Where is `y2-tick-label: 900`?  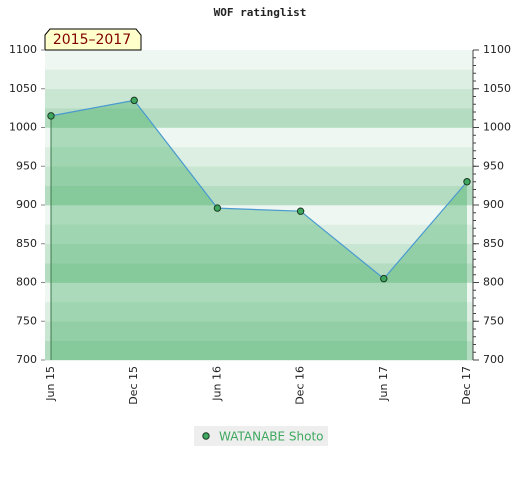 y2-tick-label: 900 is located at coordinates (493, 204).